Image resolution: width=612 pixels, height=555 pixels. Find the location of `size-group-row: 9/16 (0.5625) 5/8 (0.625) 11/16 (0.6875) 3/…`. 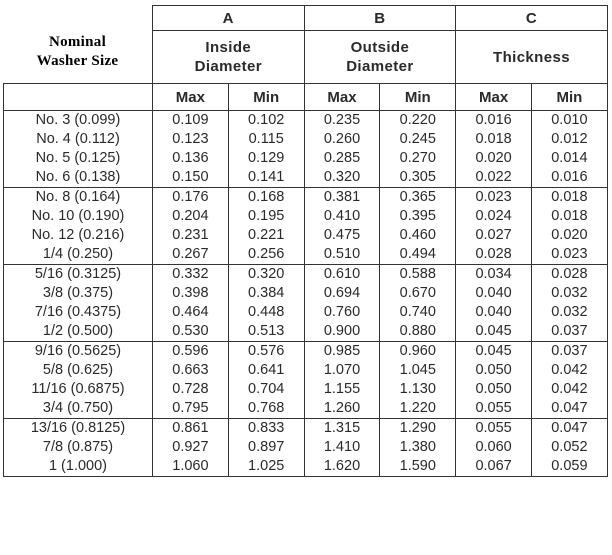

size-group-row: 9/16 (0.5625) 5/8 (0.625) 11/16 (0.6875) 3/… is located at coordinates (305, 380).